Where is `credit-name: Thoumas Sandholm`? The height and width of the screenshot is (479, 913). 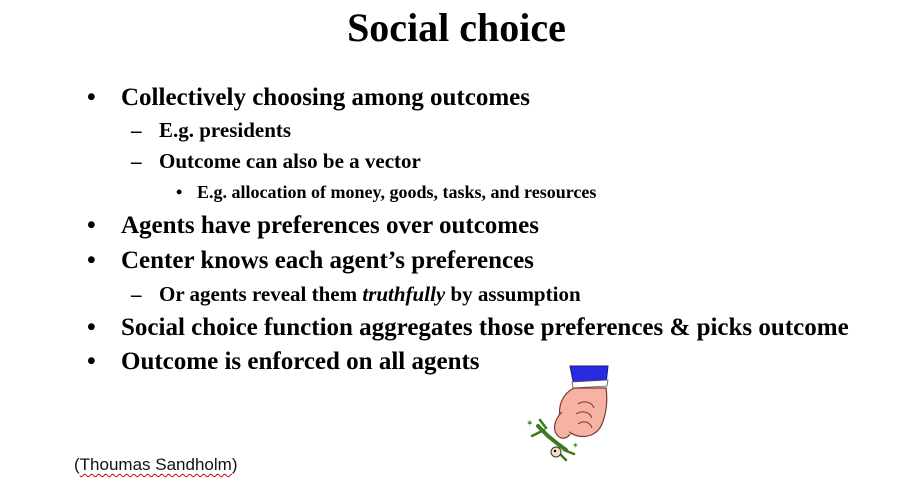
credit-name: Thoumas Sandholm is located at coordinates (155, 464).